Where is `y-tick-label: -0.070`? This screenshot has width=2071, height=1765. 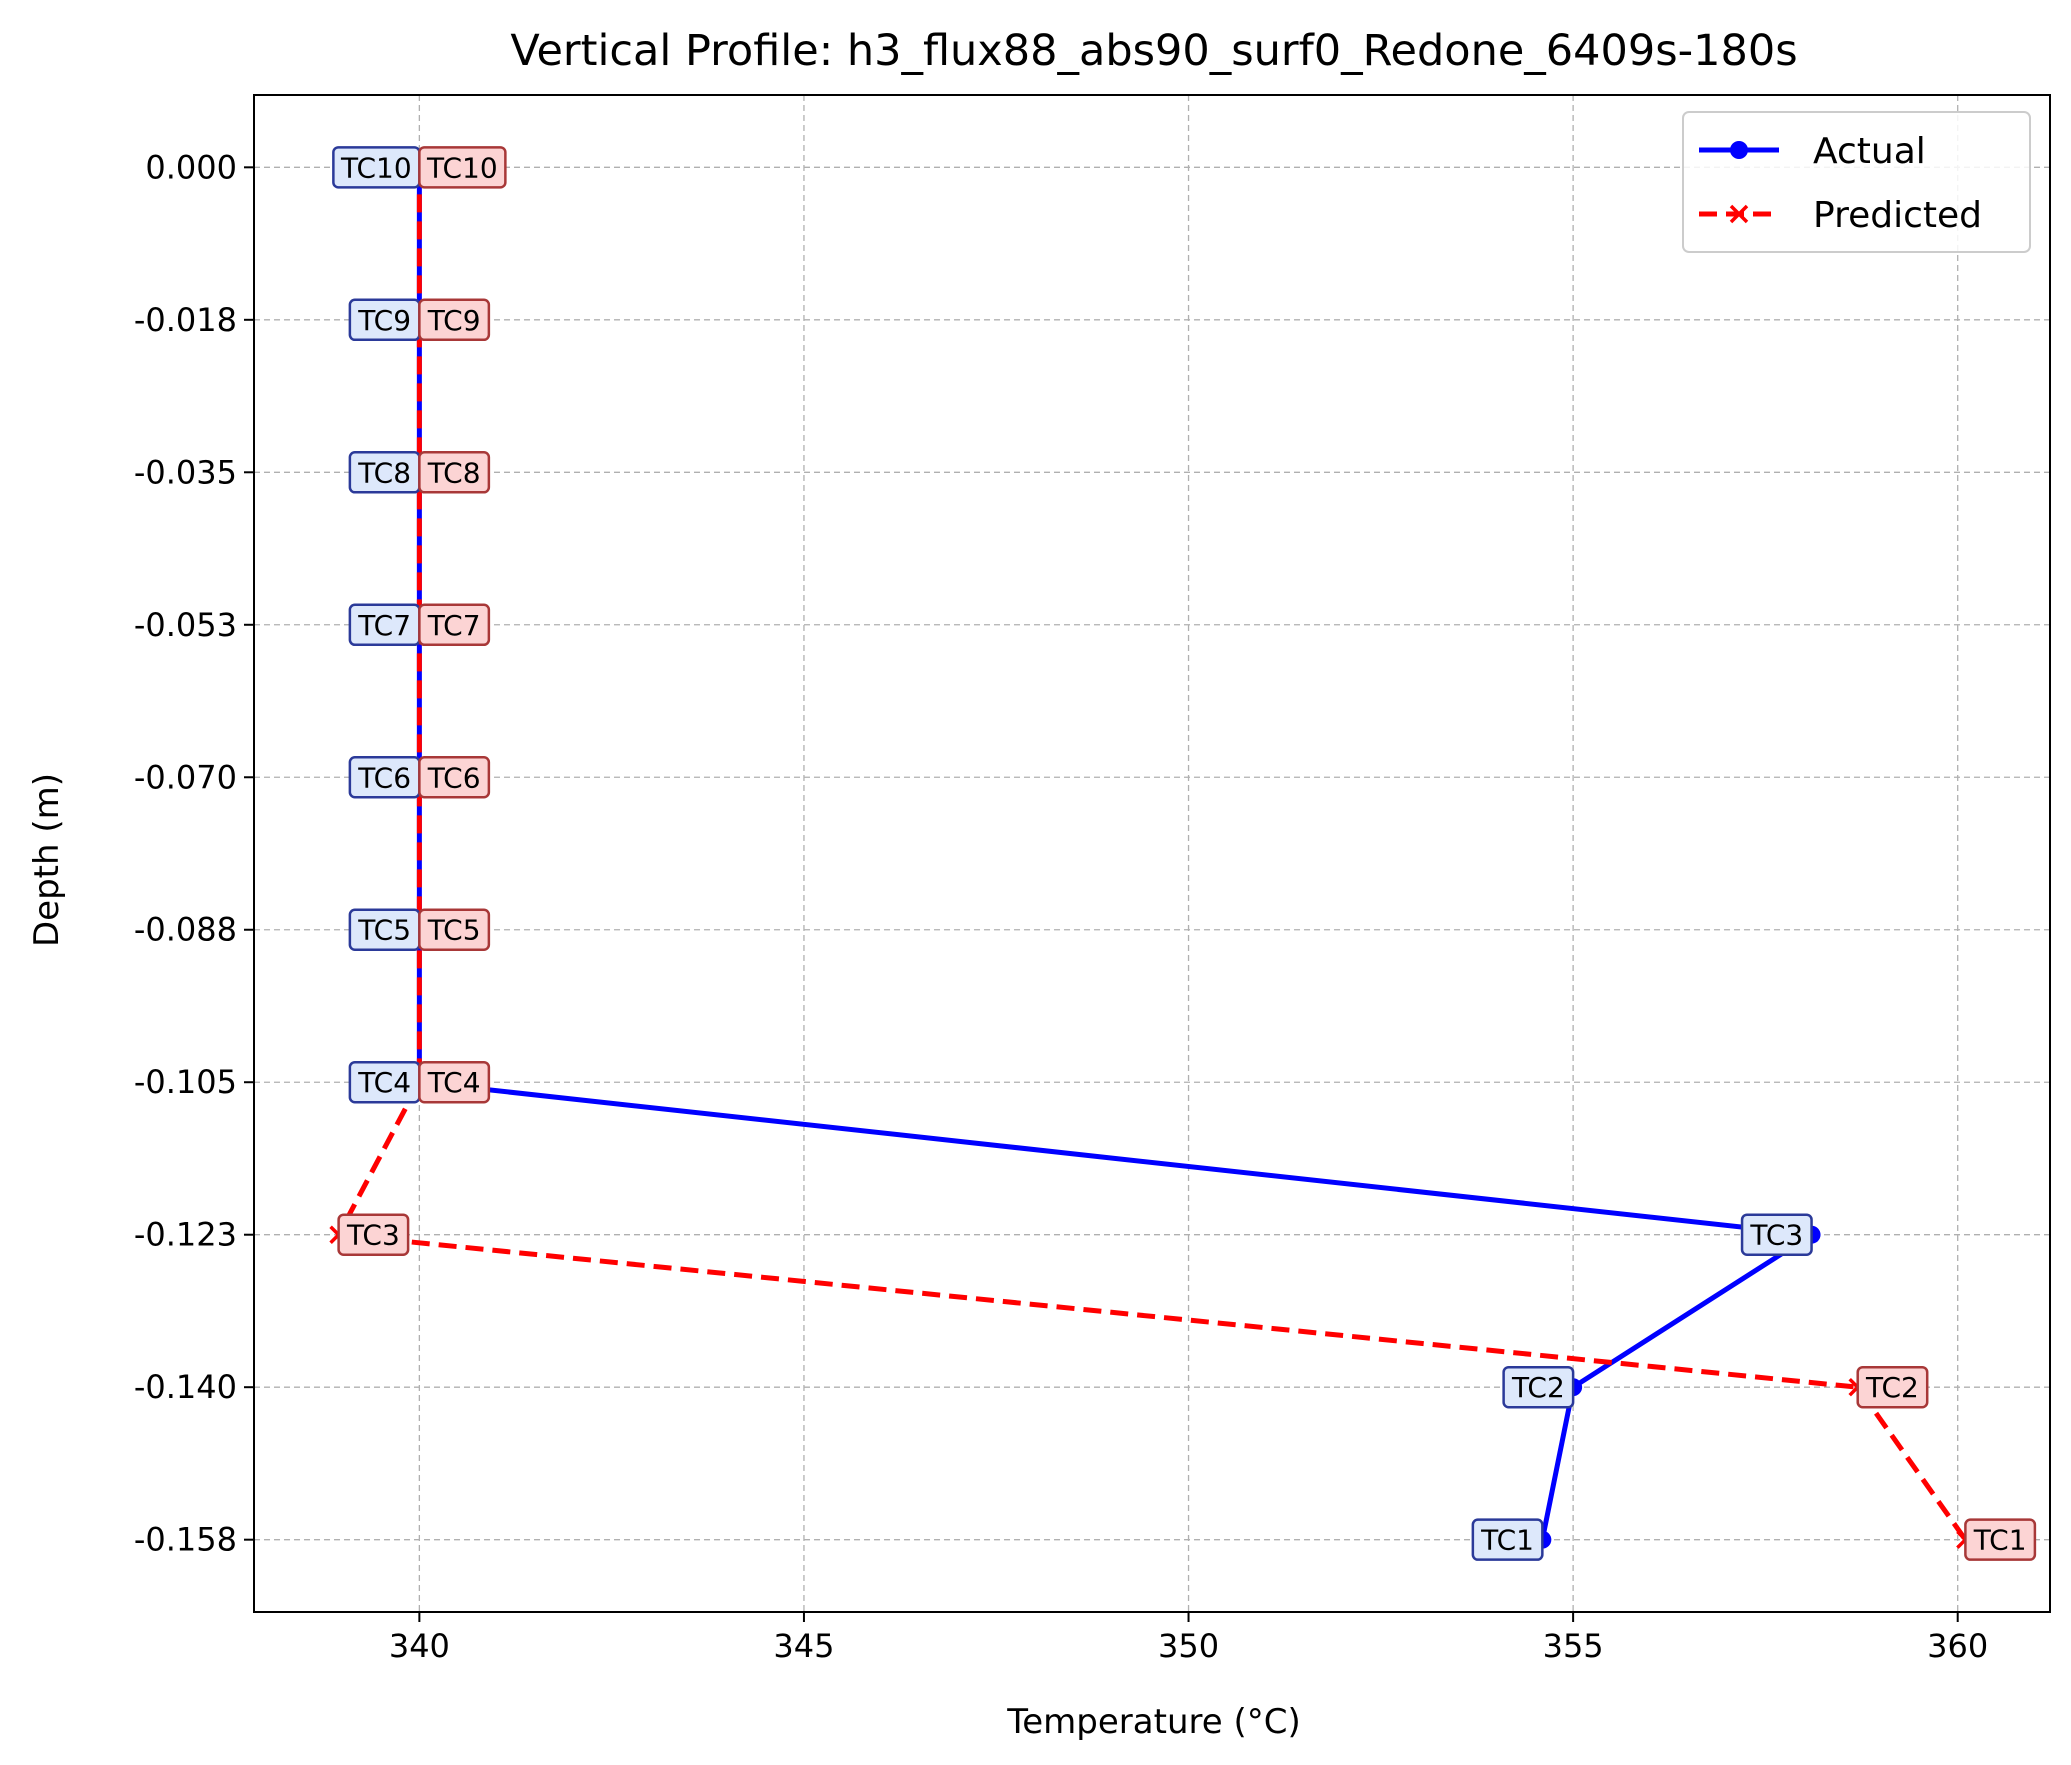
y-tick-label: -0.070 is located at coordinates (185, 777).